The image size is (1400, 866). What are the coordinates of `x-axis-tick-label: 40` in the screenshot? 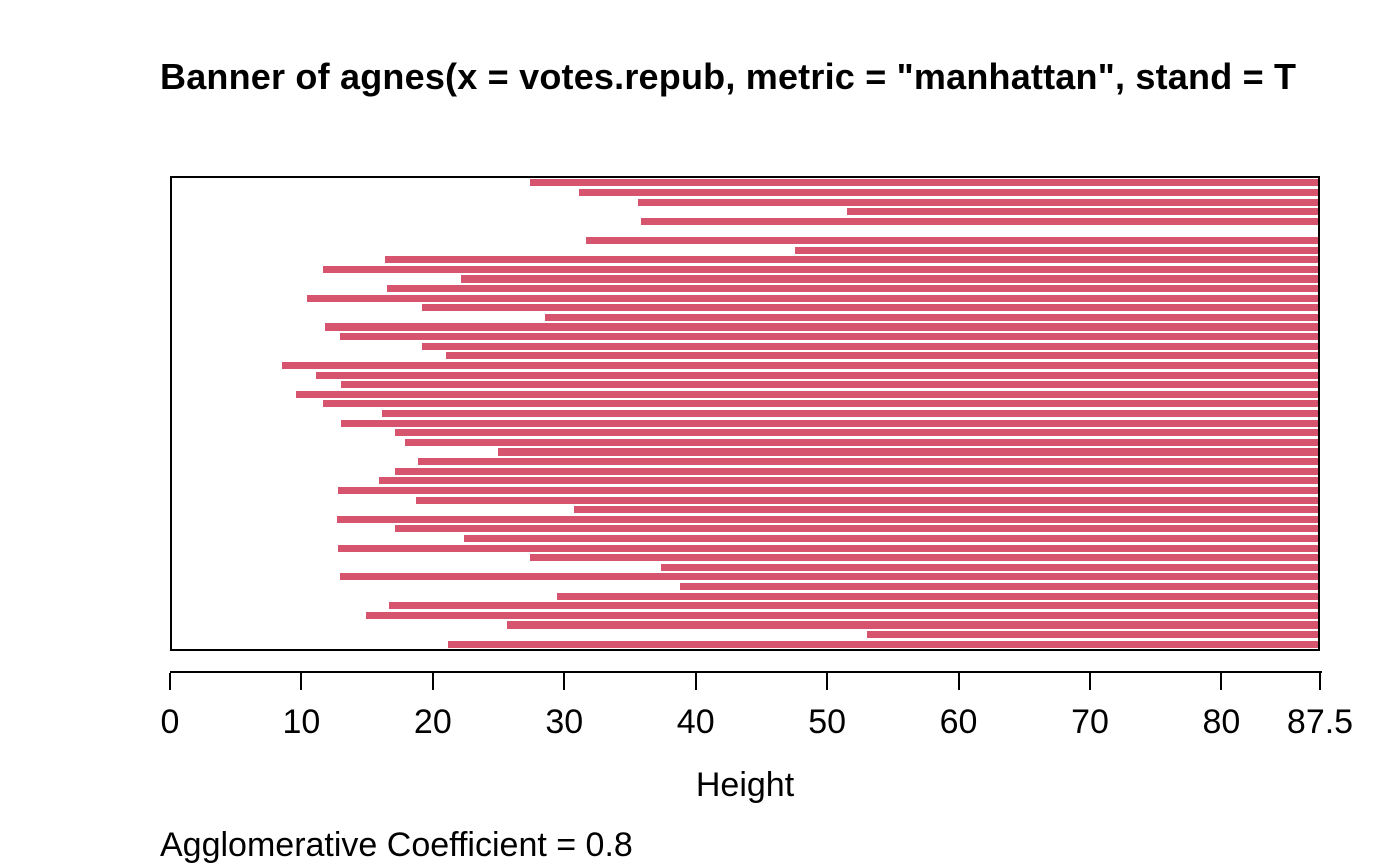 It's located at (695, 722).